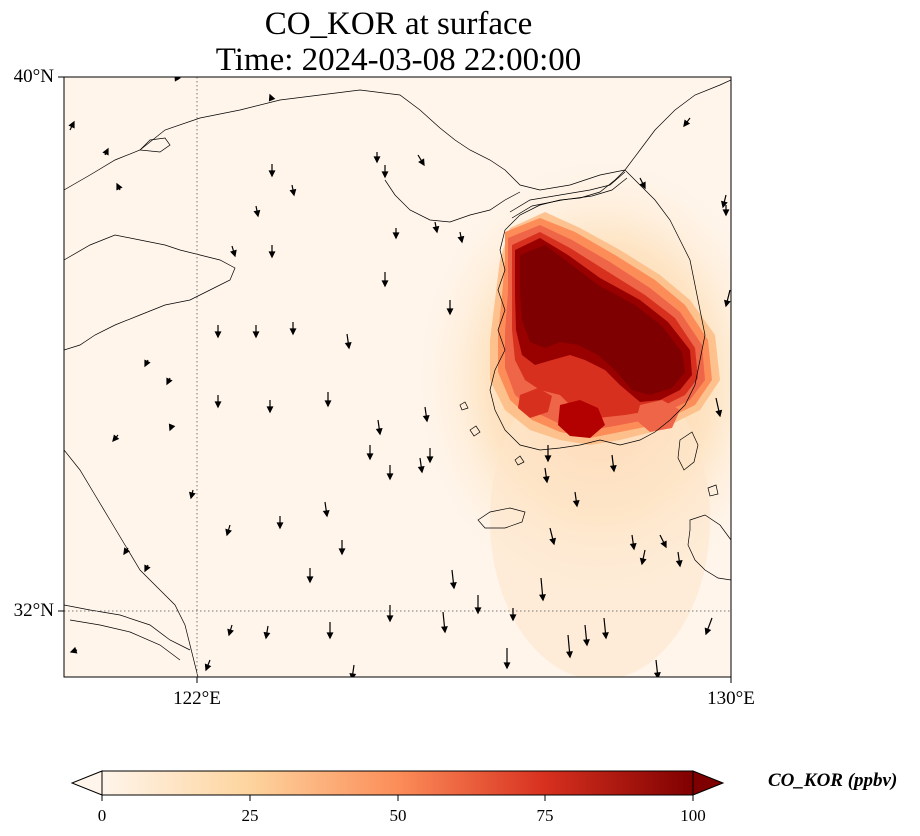 This screenshot has height=836, width=920. I want to click on y-tick-40n: 40°N, so click(33, 76).